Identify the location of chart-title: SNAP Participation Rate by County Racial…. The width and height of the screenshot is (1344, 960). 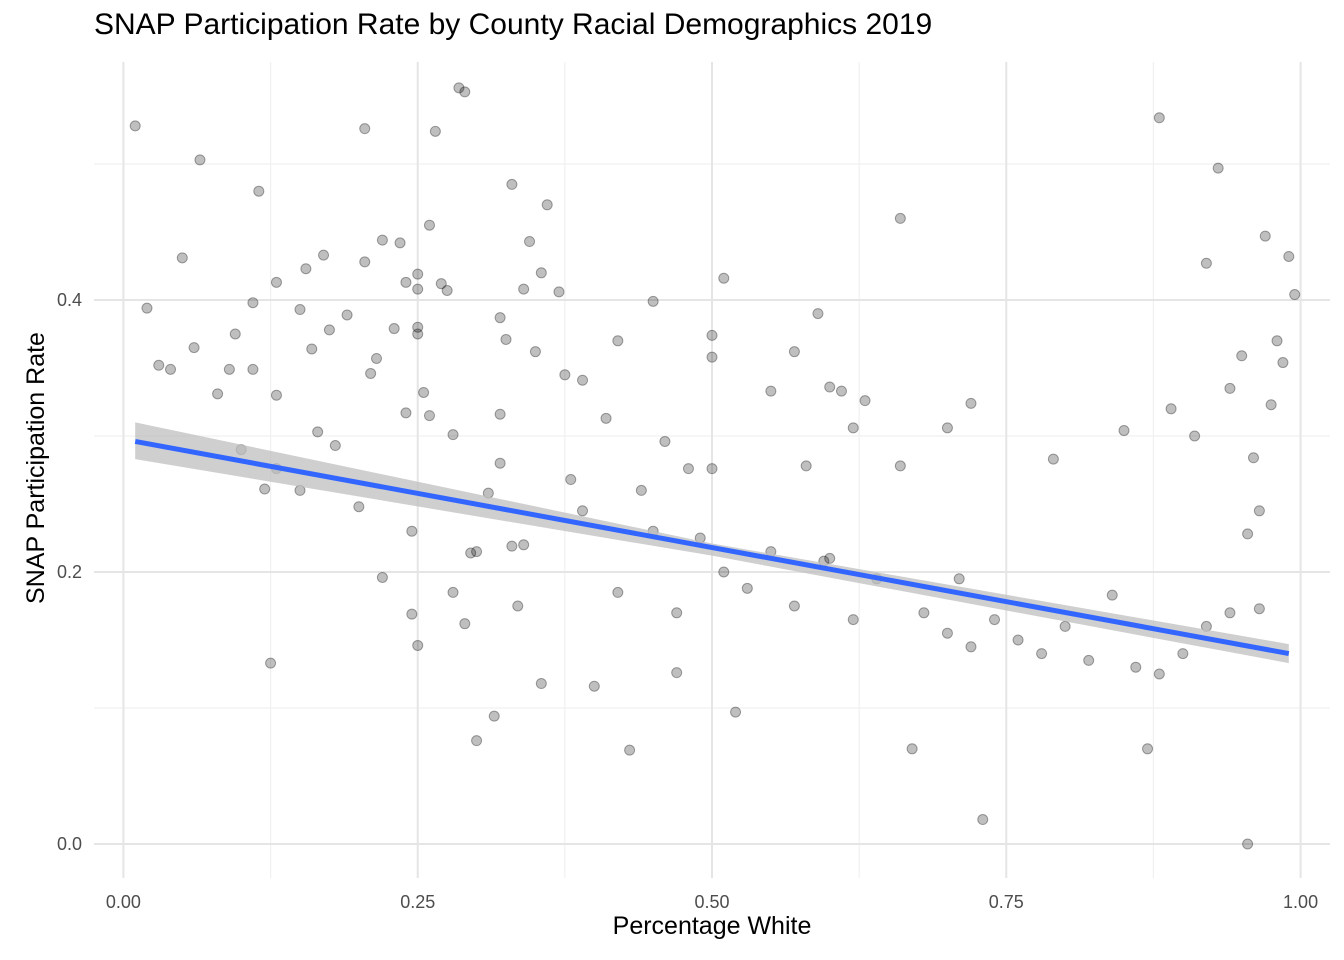
(513, 24).